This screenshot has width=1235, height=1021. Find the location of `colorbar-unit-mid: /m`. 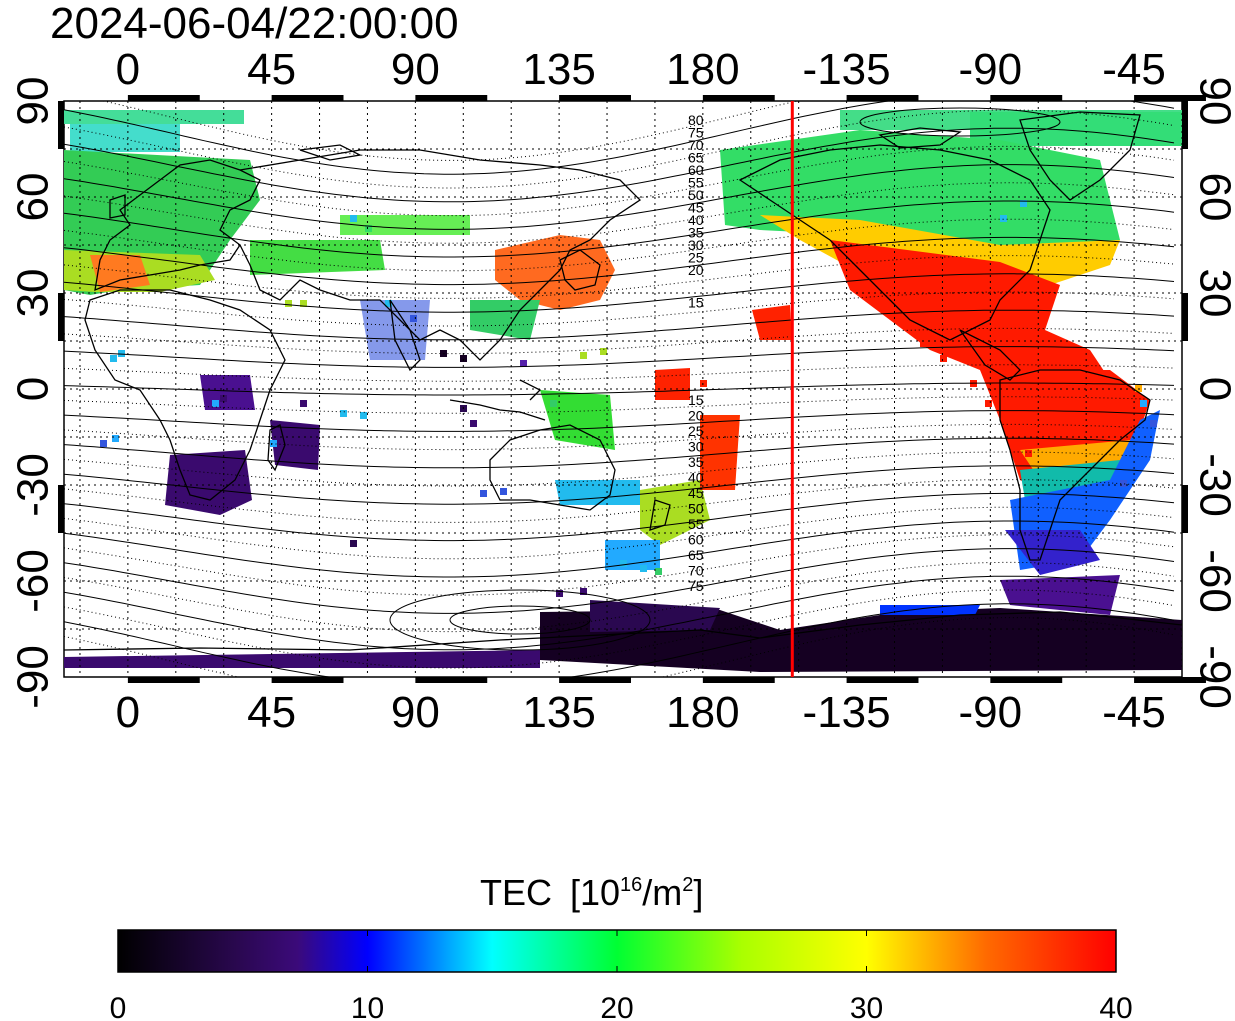

colorbar-unit-mid: /m is located at coordinates (662, 892).